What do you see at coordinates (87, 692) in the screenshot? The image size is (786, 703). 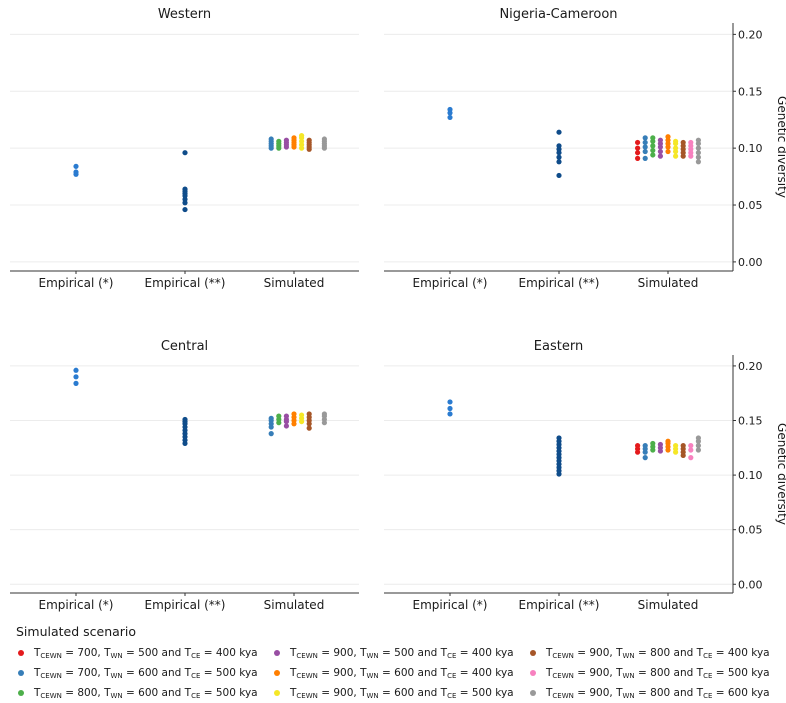 I see `legend-value-cewn: 800` at bounding box center [87, 692].